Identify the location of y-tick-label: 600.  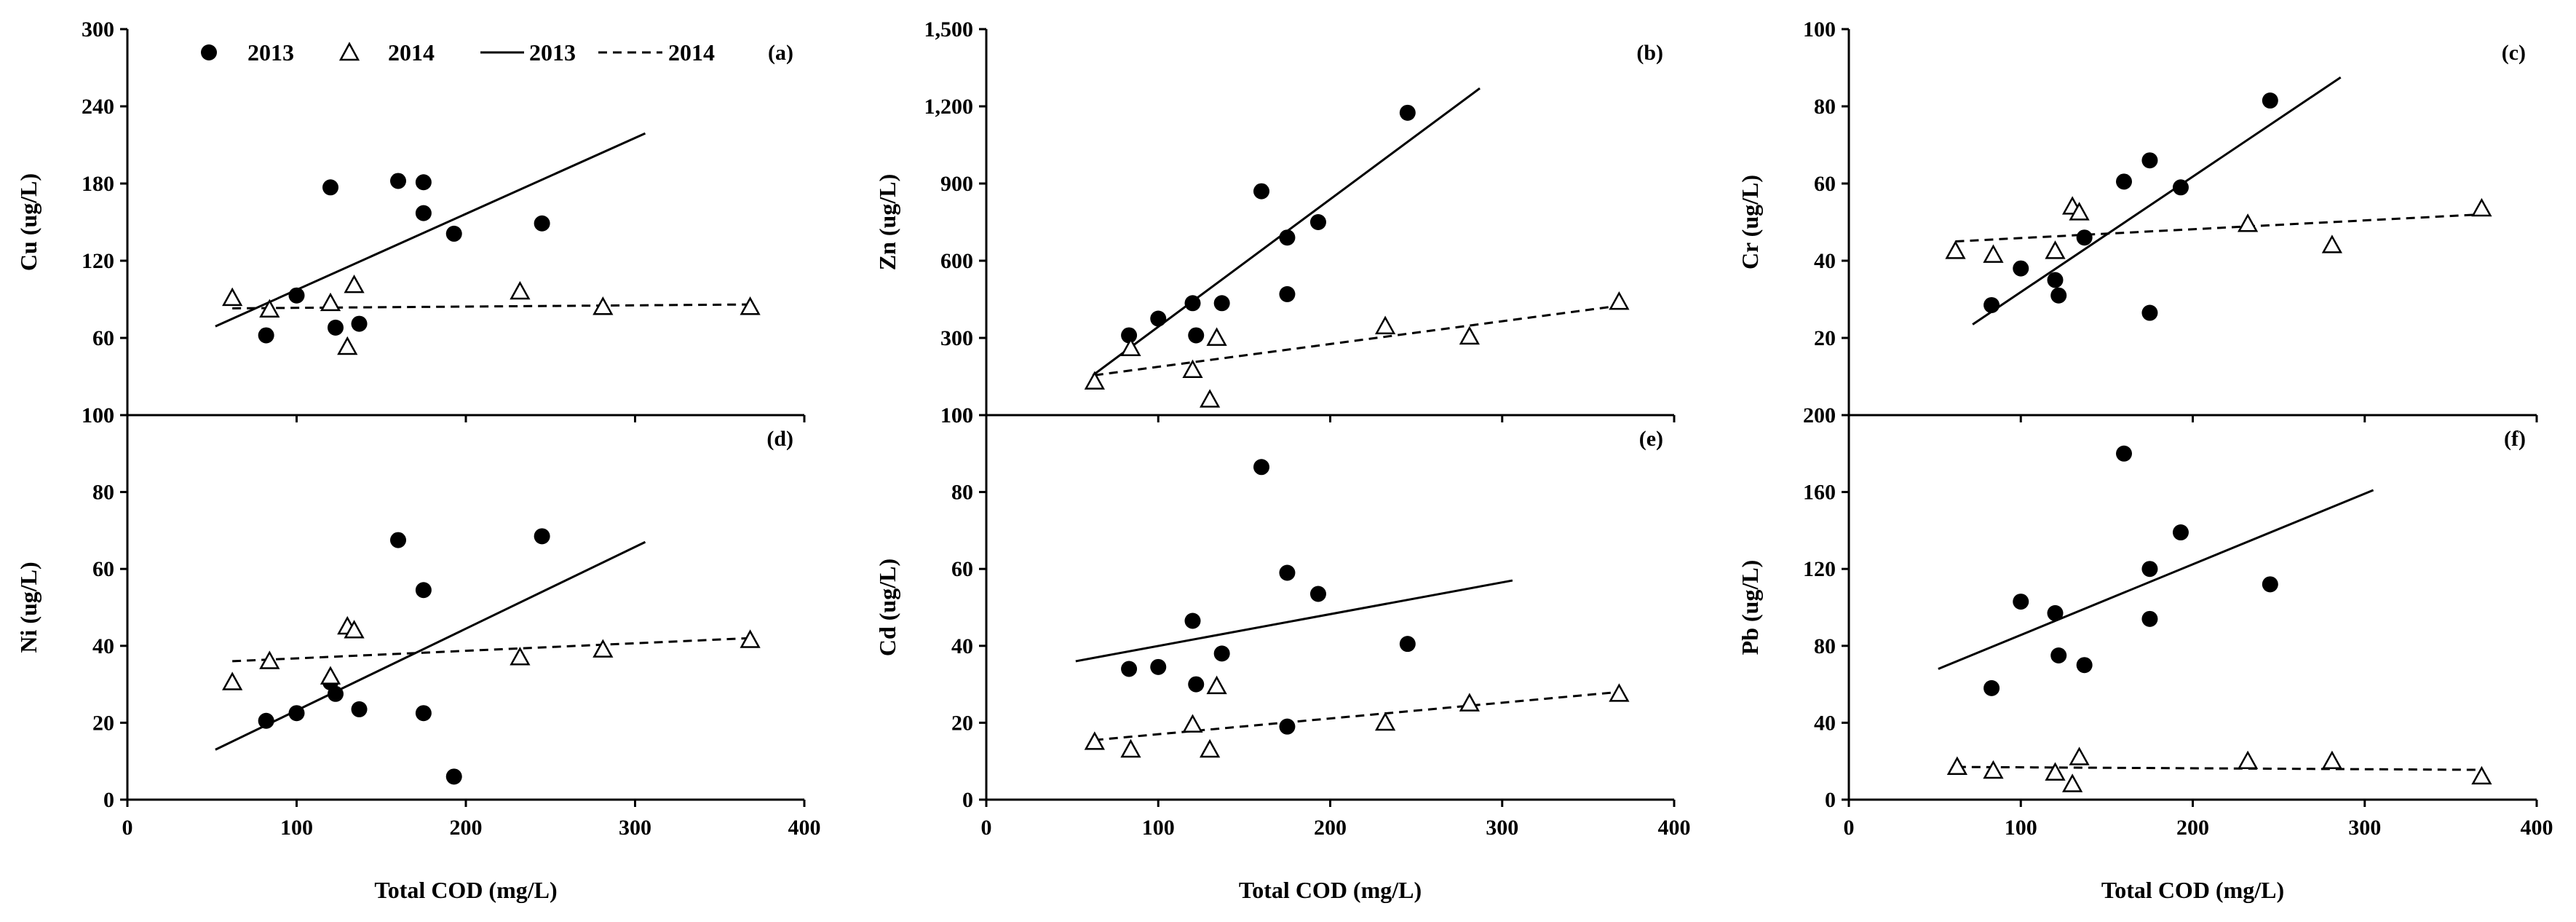
(956, 261).